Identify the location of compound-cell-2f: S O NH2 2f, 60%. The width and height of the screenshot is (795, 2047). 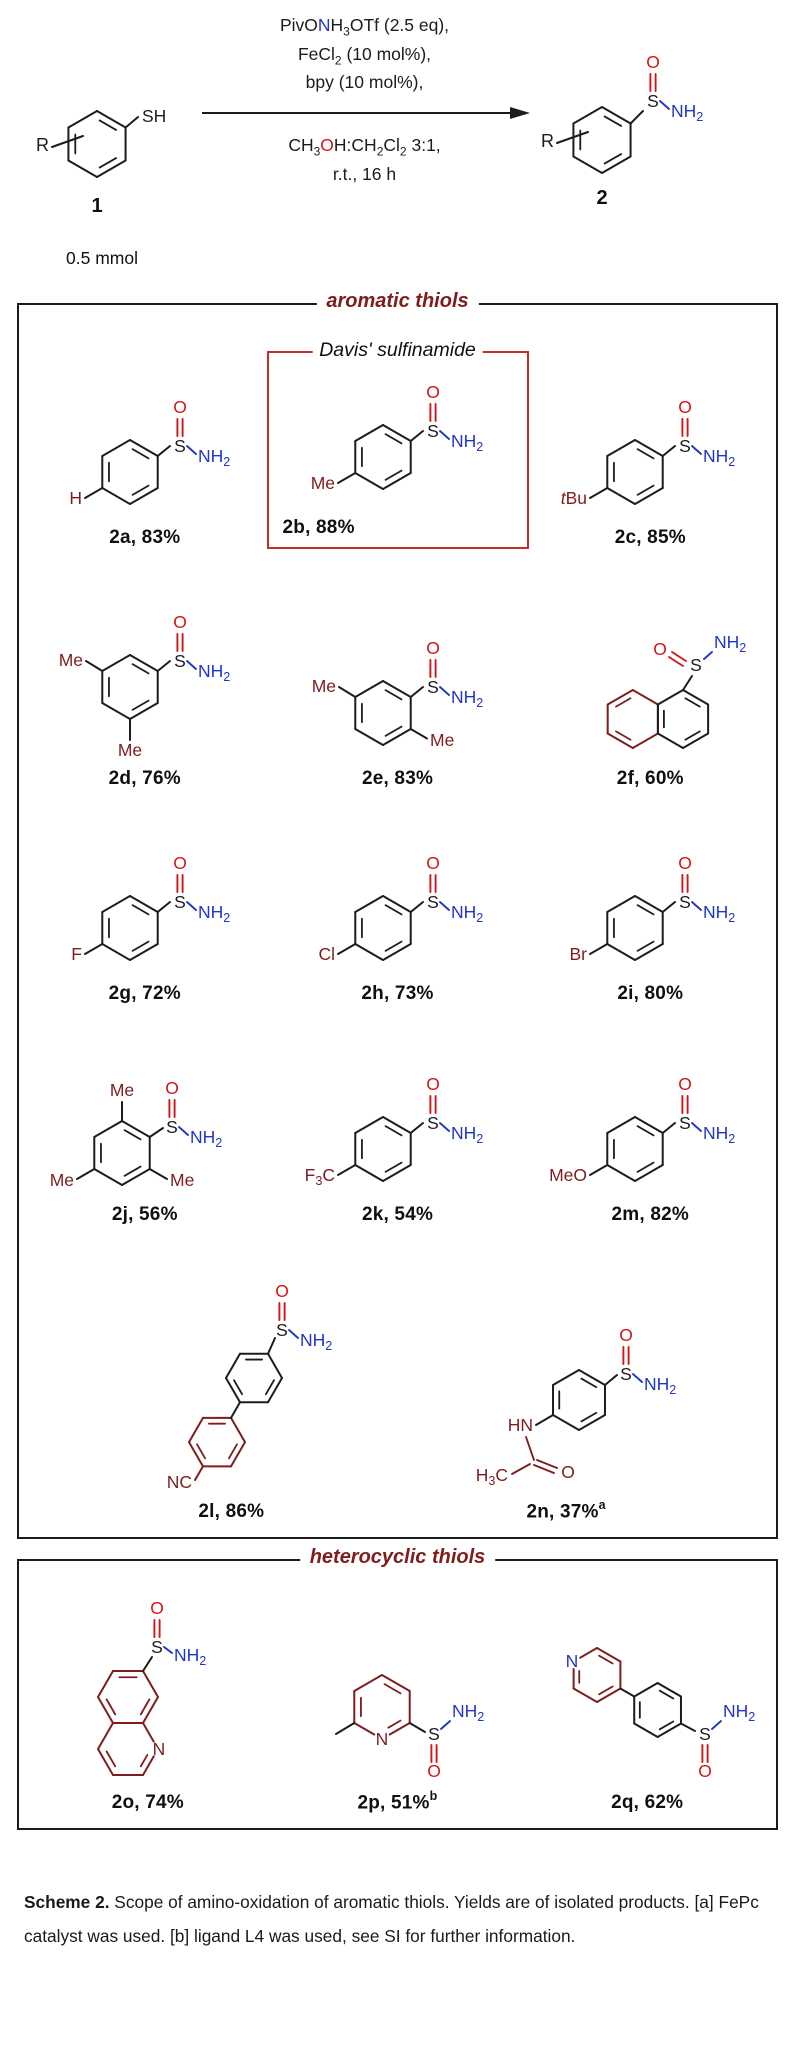
(650, 700).